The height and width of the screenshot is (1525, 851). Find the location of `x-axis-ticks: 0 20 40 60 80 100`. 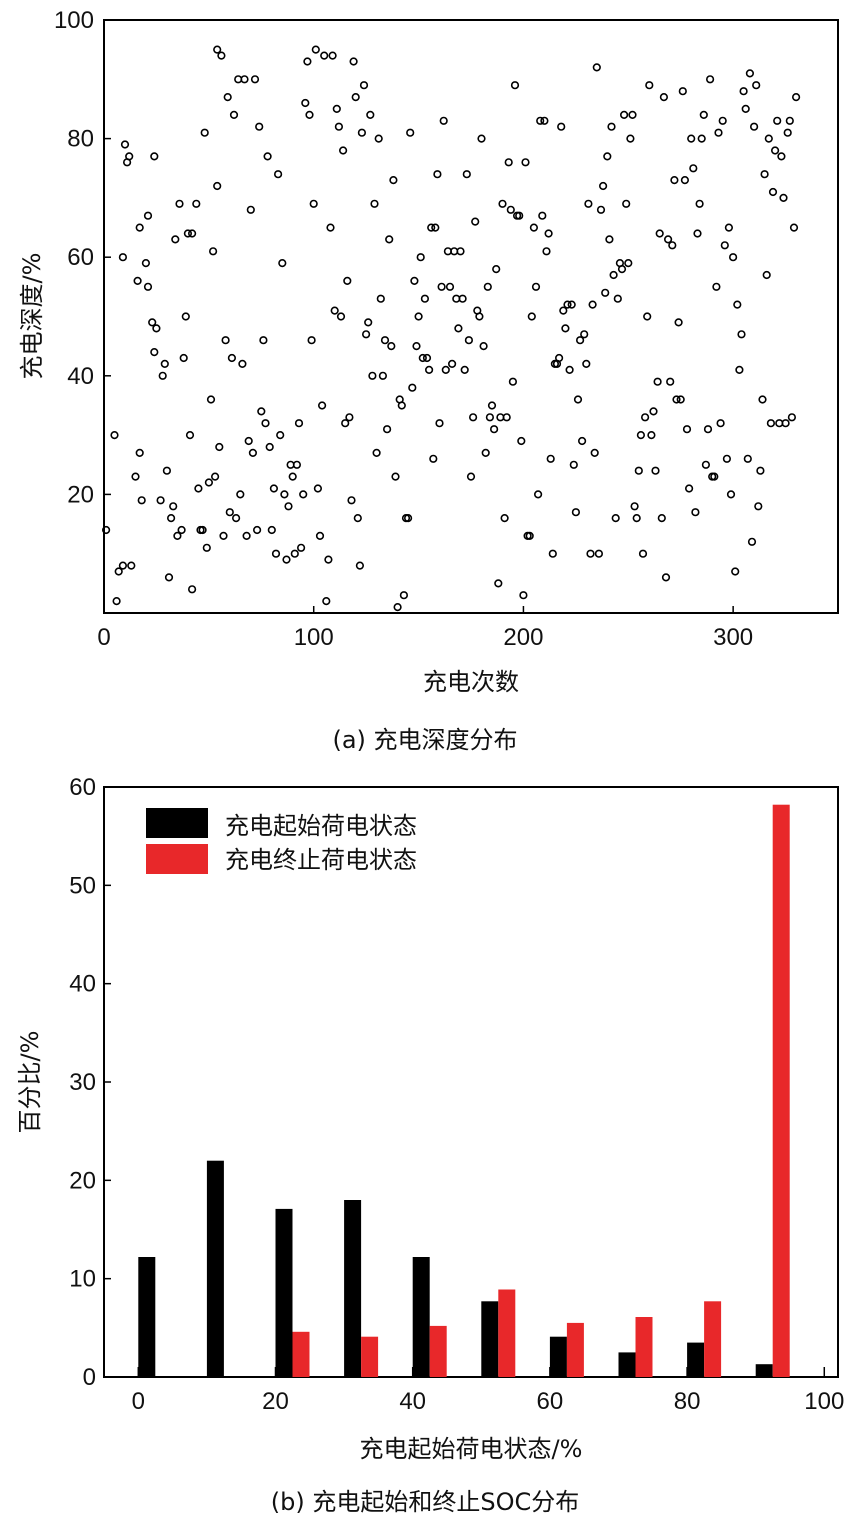

x-axis-ticks: 0 20 40 60 80 100 is located at coordinates (488, 1391).